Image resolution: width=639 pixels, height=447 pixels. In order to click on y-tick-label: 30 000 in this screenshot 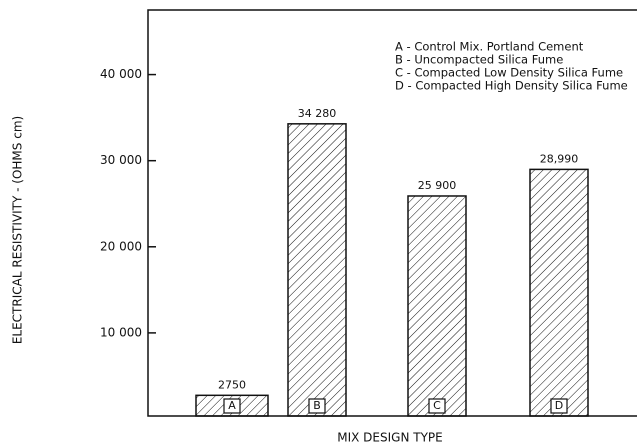, I will do `click(121, 160)`.